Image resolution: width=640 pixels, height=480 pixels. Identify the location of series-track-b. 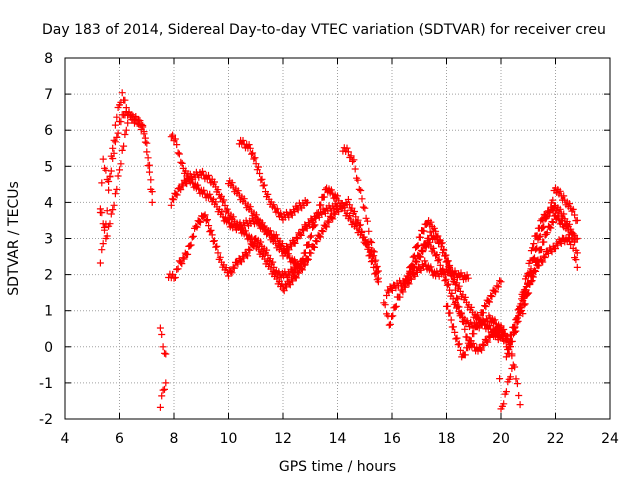
(126, 162).